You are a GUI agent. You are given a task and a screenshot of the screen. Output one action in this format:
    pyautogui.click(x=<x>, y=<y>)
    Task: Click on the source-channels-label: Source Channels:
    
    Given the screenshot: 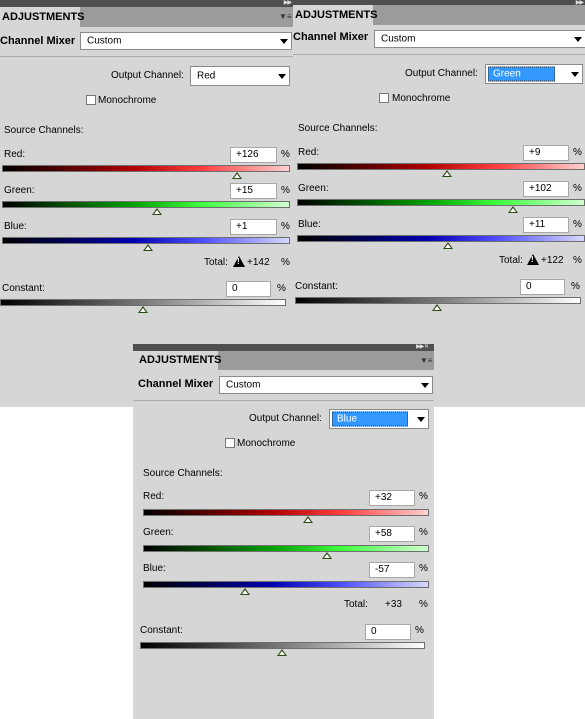 What is the action you would take?
    pyautogui.click(x=338, y=128)
    